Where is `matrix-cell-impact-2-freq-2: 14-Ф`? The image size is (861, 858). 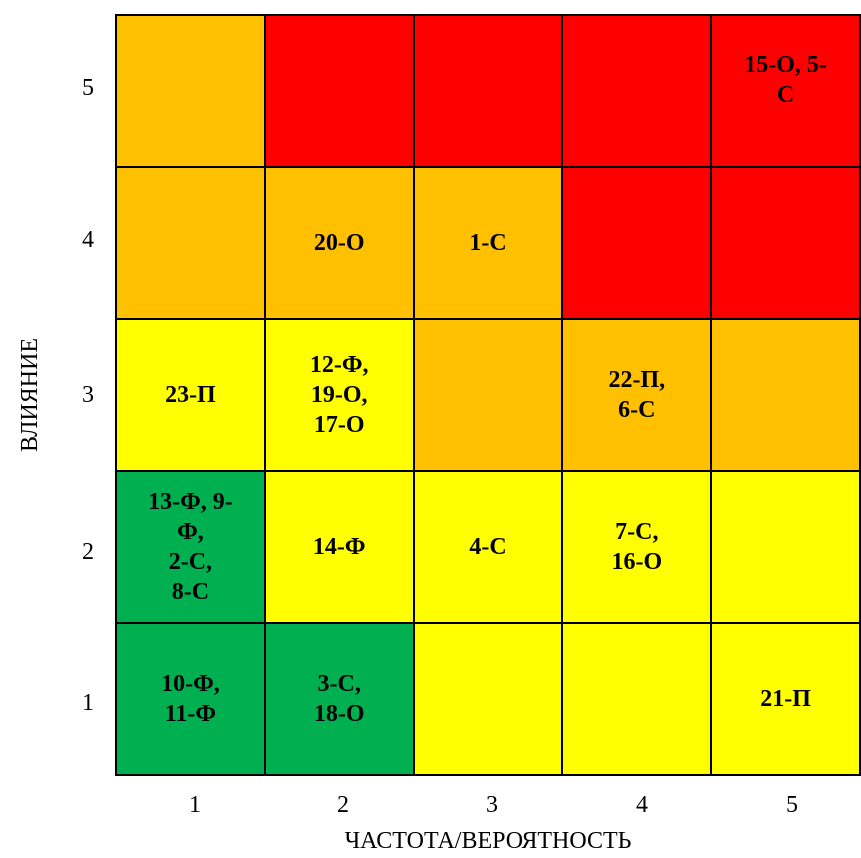
matrix-cell-impact-2-freq-2: 14-Ф is located at coordinates (340, 548).